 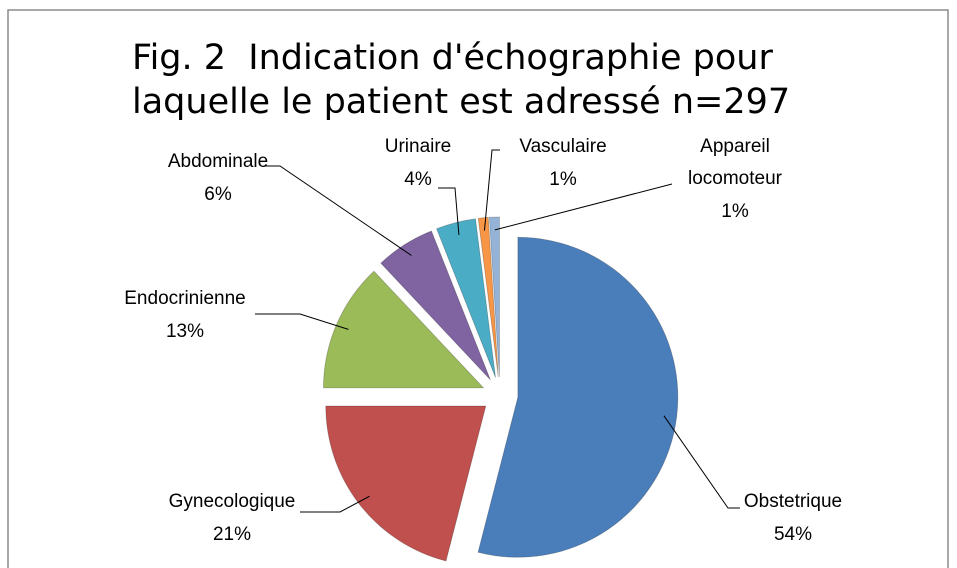 I want to click on data-label: Obstetrique 54%, so click(x=793, y=519).